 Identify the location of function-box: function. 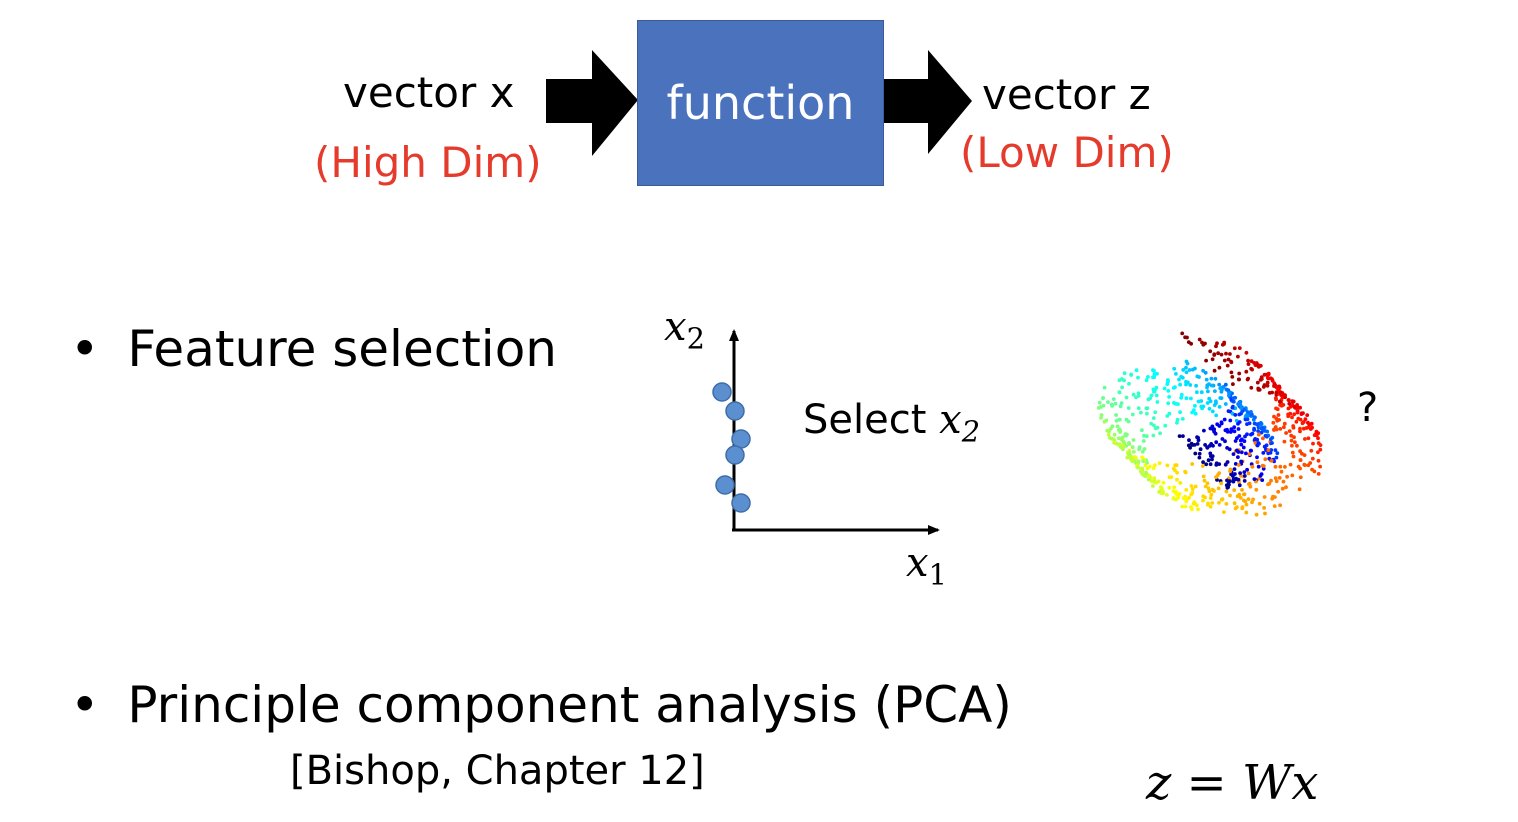
(760, 103).